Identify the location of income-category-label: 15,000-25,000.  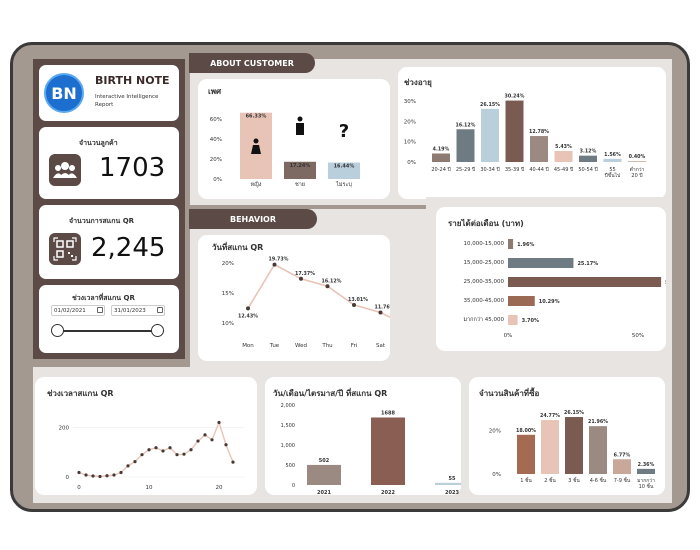
(484, 263).